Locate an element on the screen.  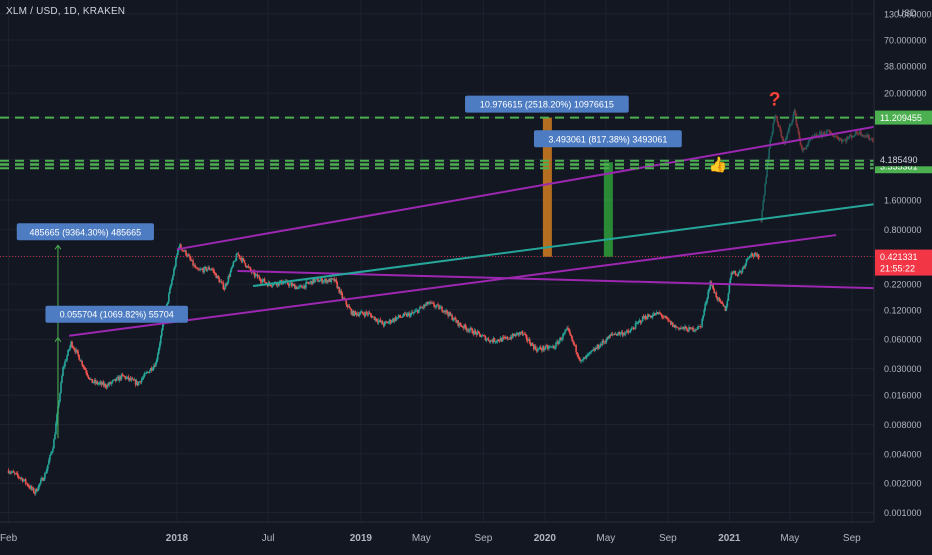
price-tick-label: 0.008000 is located at coordinates (903, 425).